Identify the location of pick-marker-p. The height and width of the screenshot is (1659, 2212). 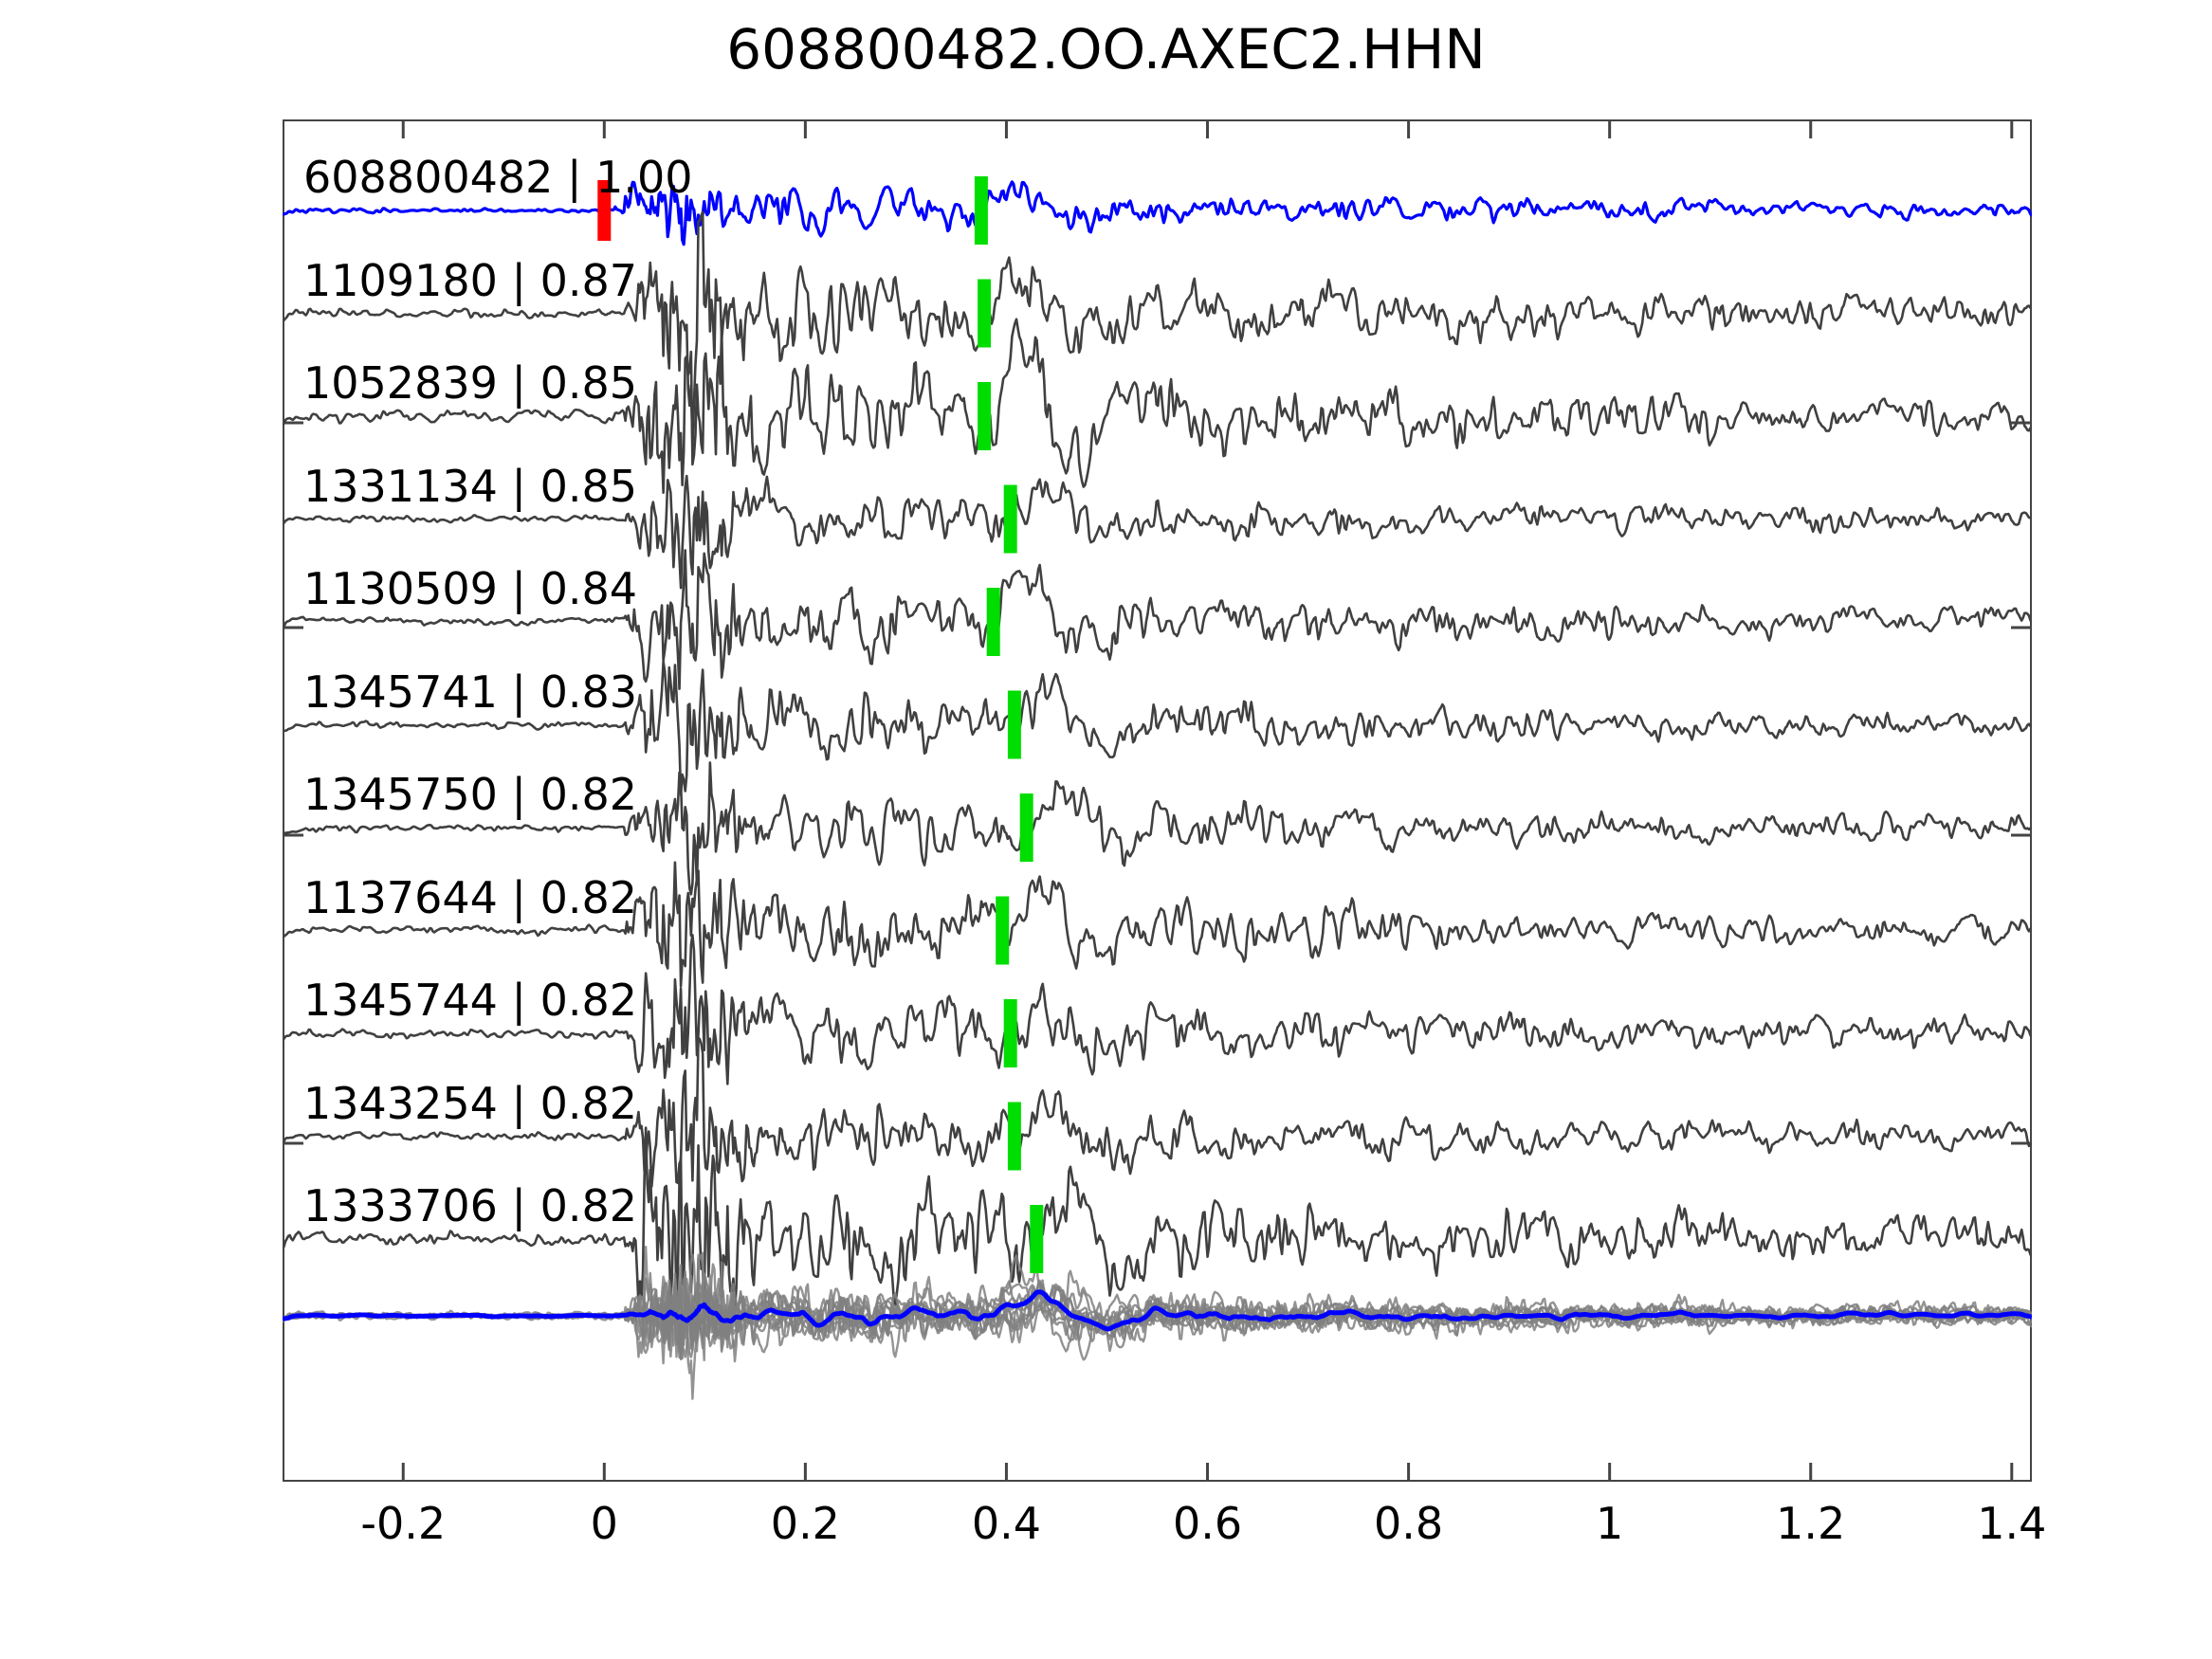
(604, 210).